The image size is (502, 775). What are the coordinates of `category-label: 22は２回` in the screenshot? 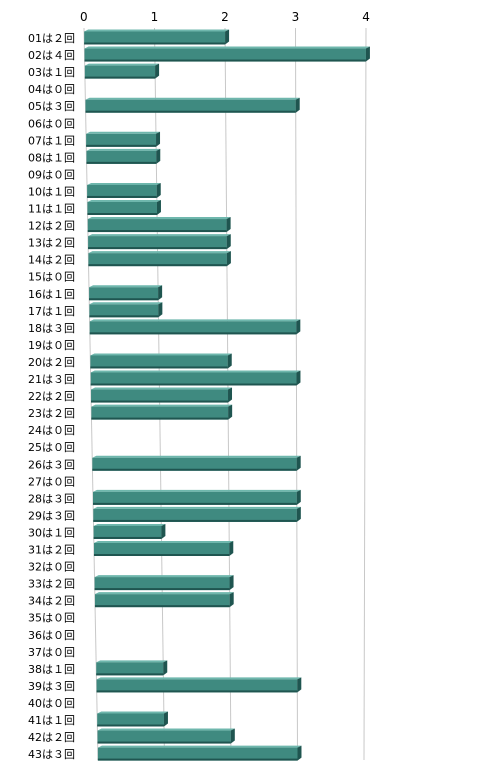 It's located at (51, 396).